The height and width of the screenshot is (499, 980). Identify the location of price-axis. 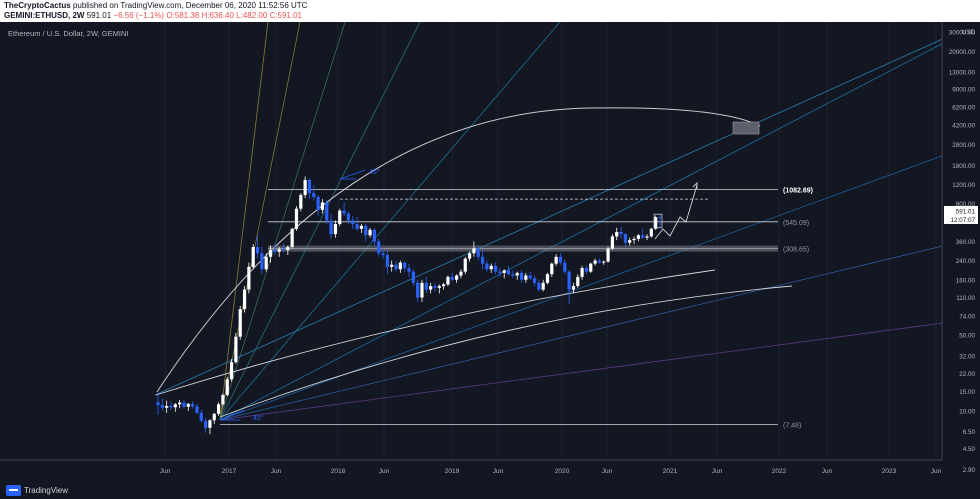
(961, 241).